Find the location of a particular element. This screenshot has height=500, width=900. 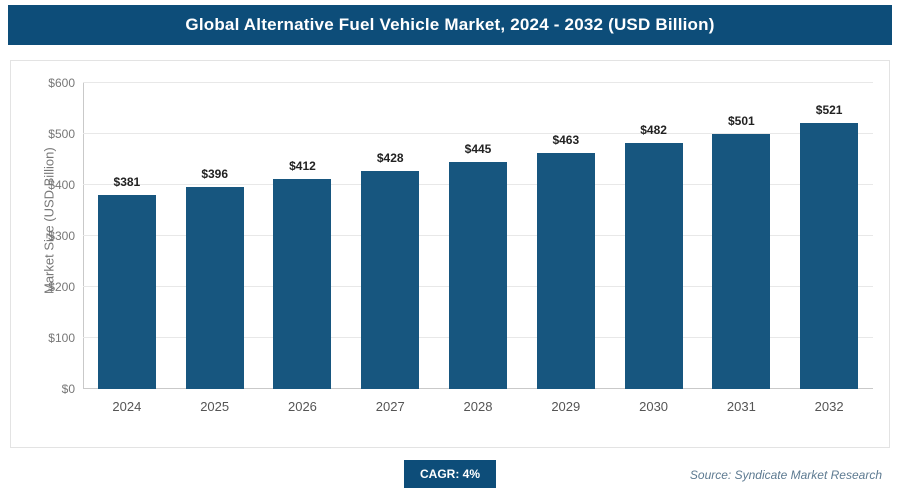

source-attribution: Source: Syndicate Market Research is located at coordinates (785, 475).